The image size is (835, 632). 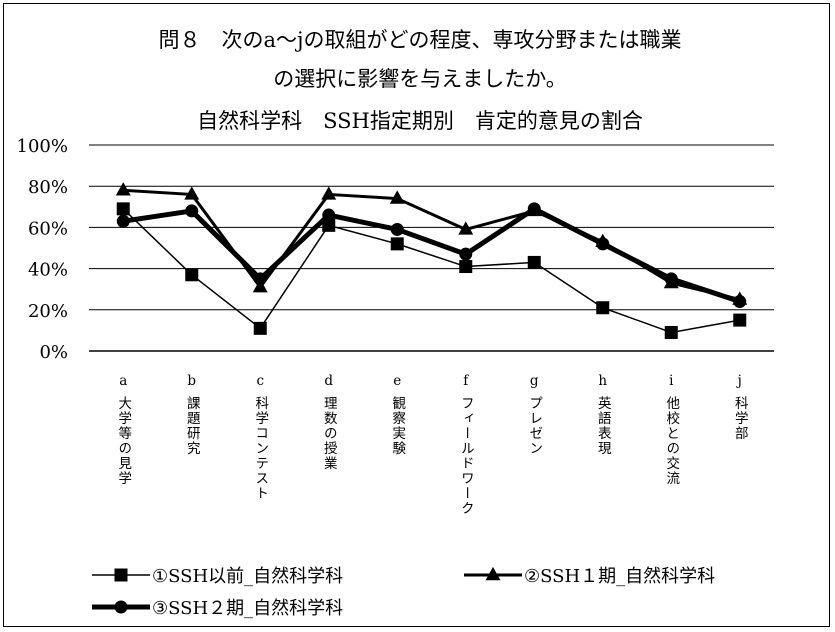 What do you see at coordinates (123, 441) in the screenshot?
I see `x-category-label: 大学等の見学` at bounding box center [123, 441].